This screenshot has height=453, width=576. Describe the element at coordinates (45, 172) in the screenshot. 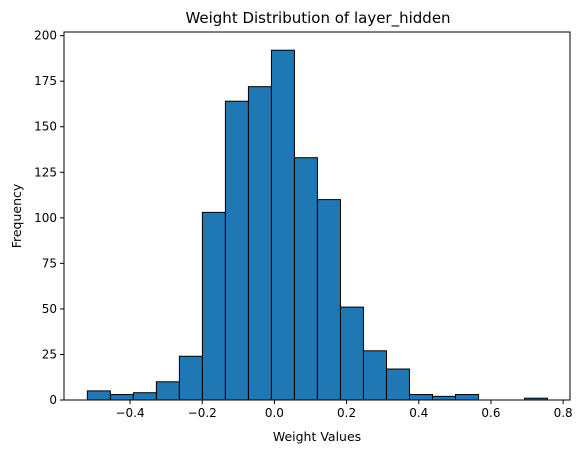

I see `y-tick-label: 125` at that location.